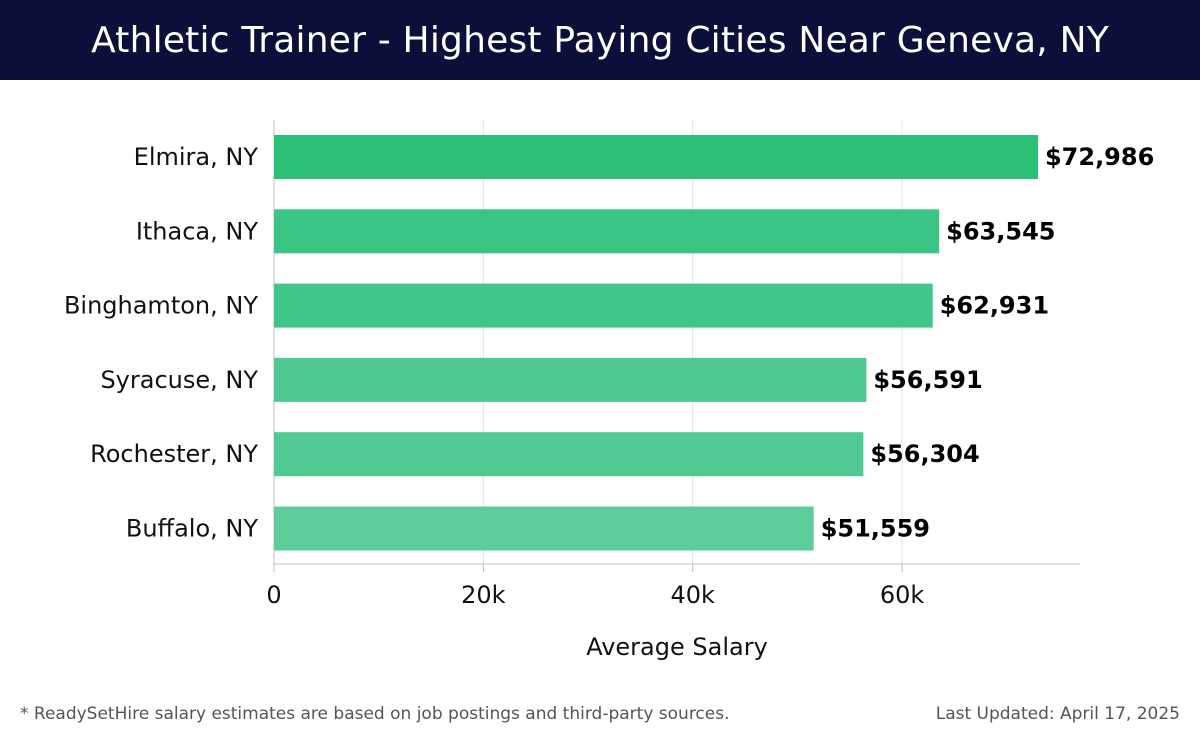  I want to click on x-axis-title: Average Salary, so click(677, 647).